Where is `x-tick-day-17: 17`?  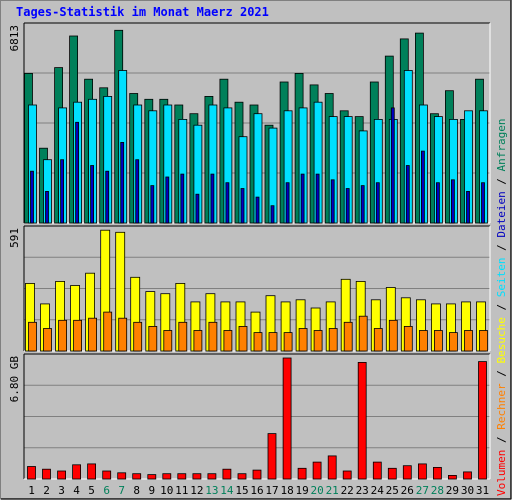 x-tick-day-17: 17 is located at coordinates (271, 490).